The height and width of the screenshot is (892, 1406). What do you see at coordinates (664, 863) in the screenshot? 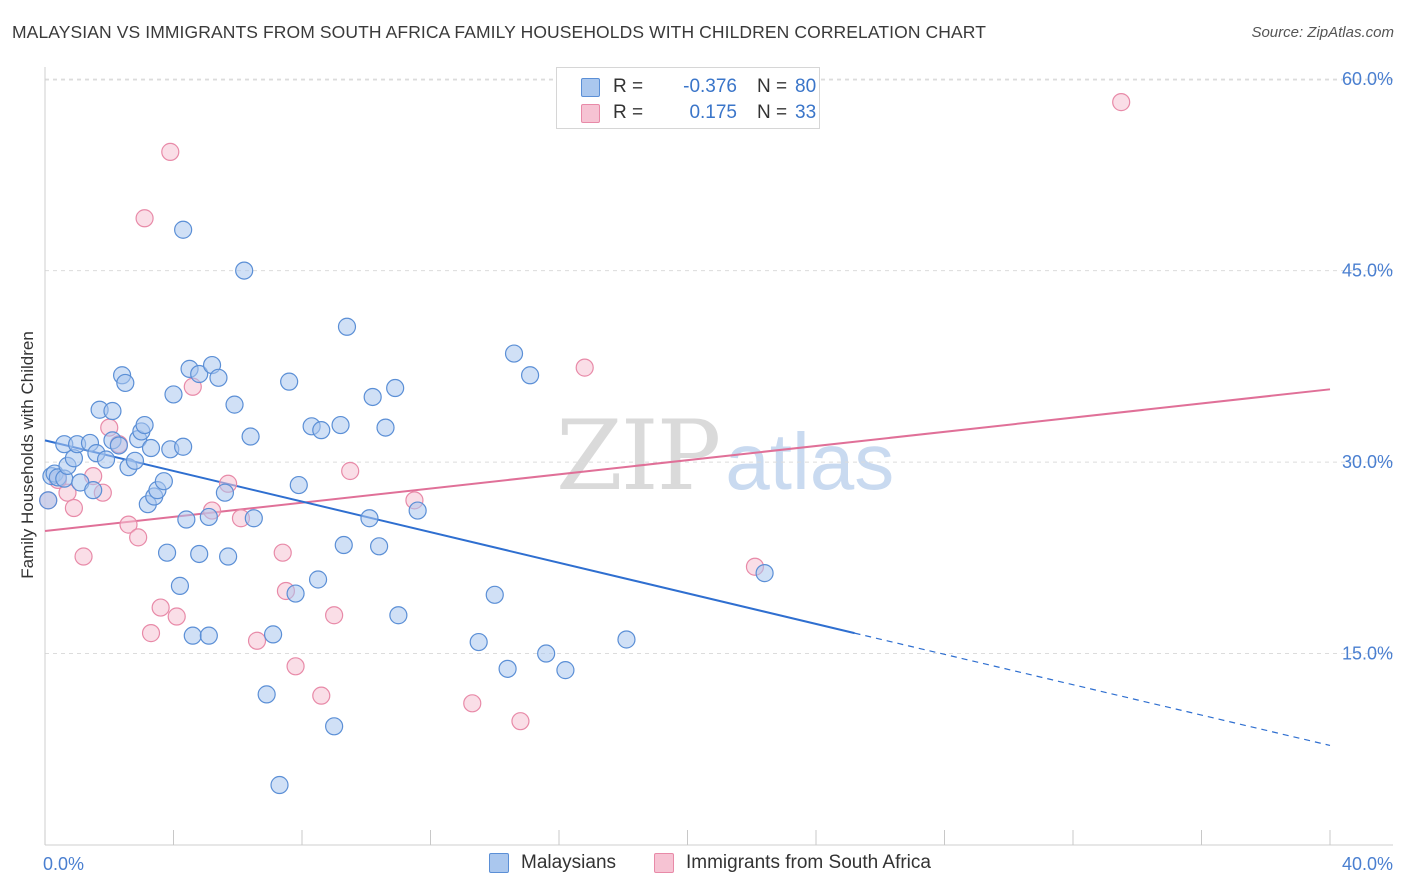
I see `legend-swatch-pink` at bounding box center [664, 863].